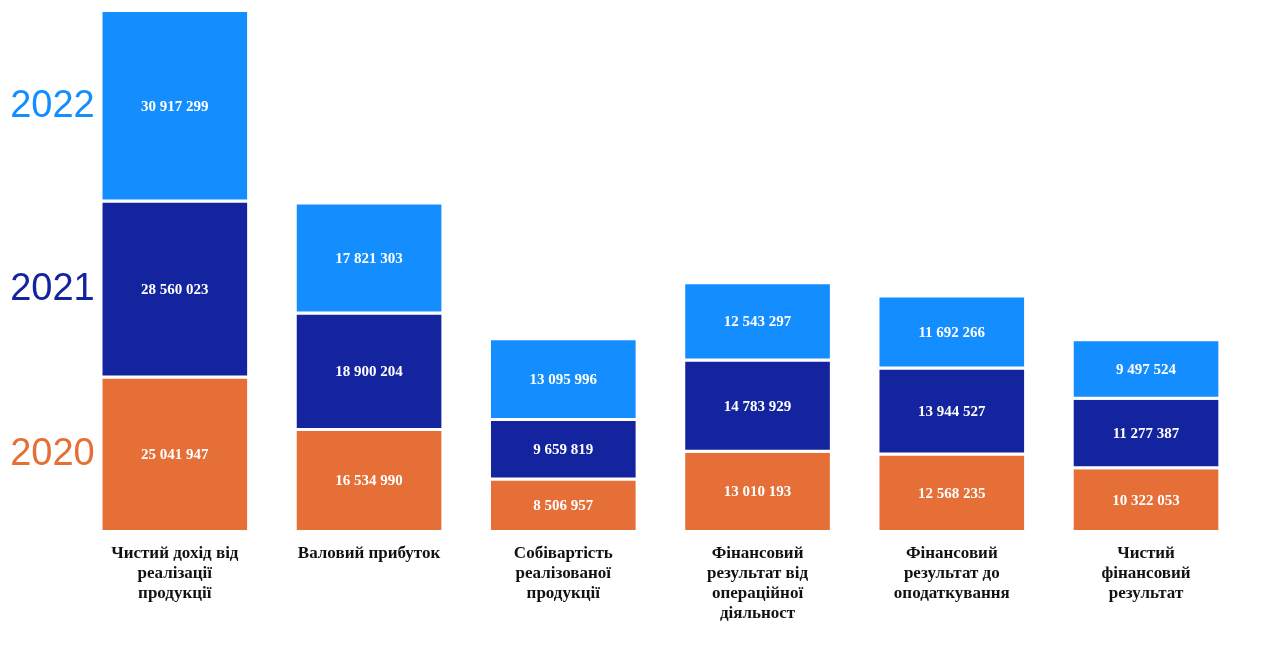 The image size is (1282, 646). Describe the element at coordinates (1146, 368) in the screenshot. I see `data-label: 9 497 524` at that location.